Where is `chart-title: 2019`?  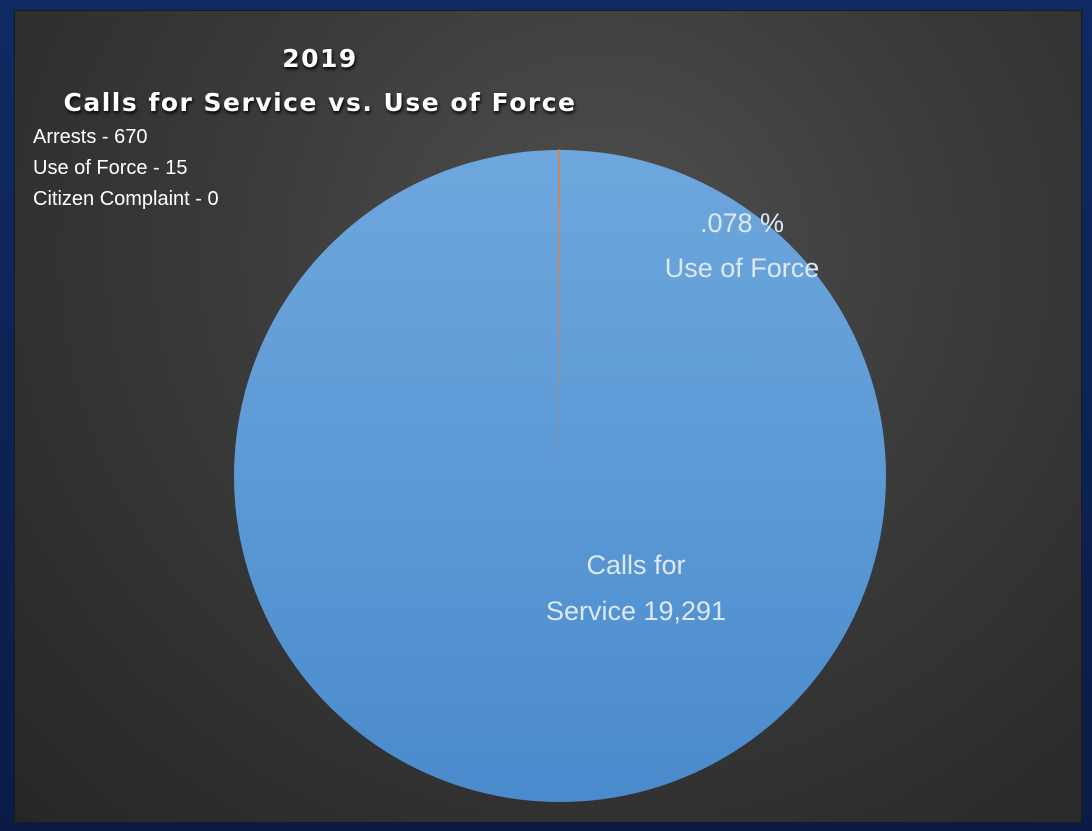 chart-title: 2019 is located at coordinates (320, 58).